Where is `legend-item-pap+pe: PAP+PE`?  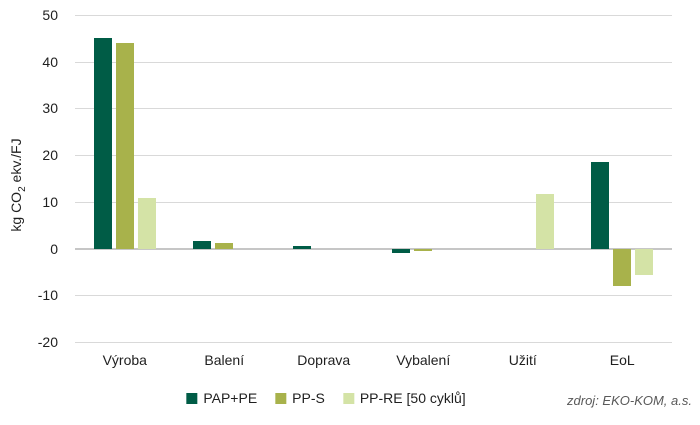 legend-item-pap+pe: PAP+PE is located at coordinates (221, 398).